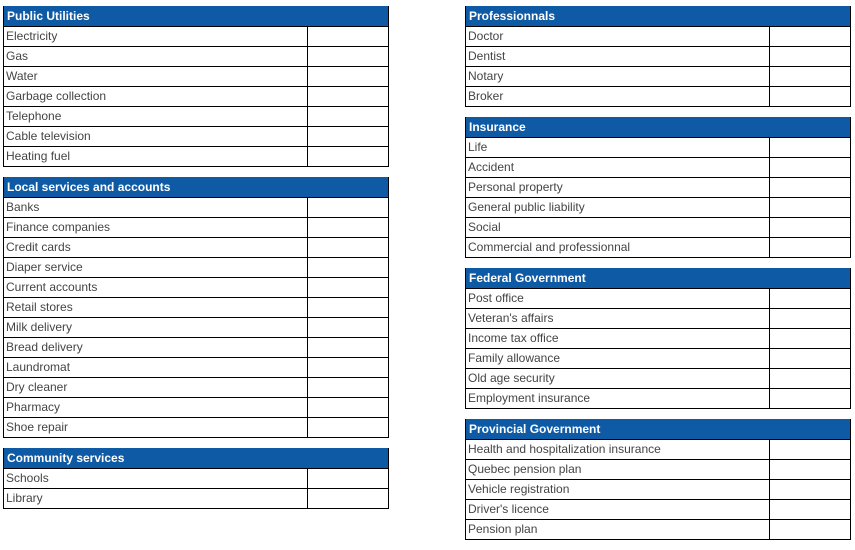 This screenshot has width=855, height=550. Describe the element at coordinates (156, 76) in the screenshot. I see `row-label: Water` at that location.